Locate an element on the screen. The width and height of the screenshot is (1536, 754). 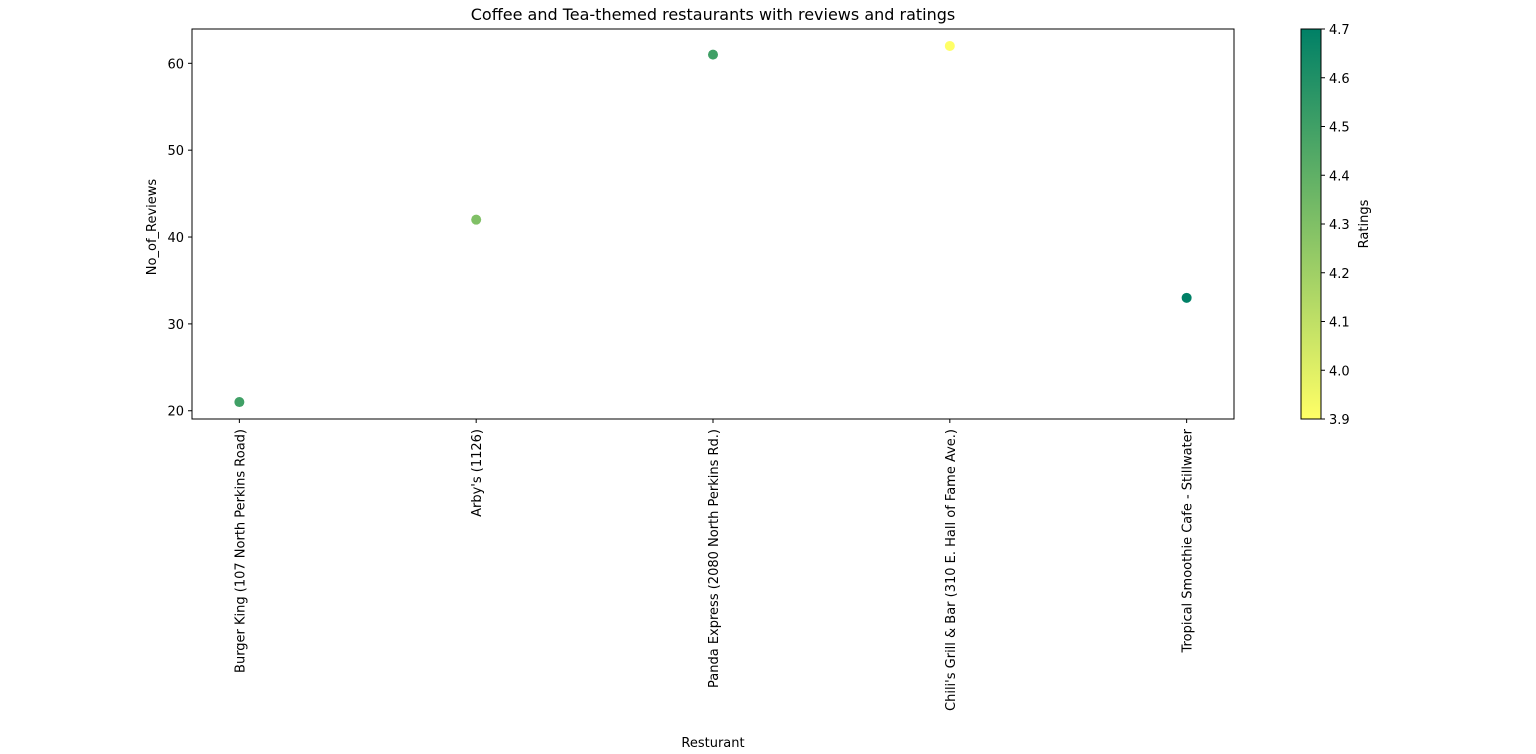
colorbar-tick-label: 4.2 is located at coordinates (1339, 274).